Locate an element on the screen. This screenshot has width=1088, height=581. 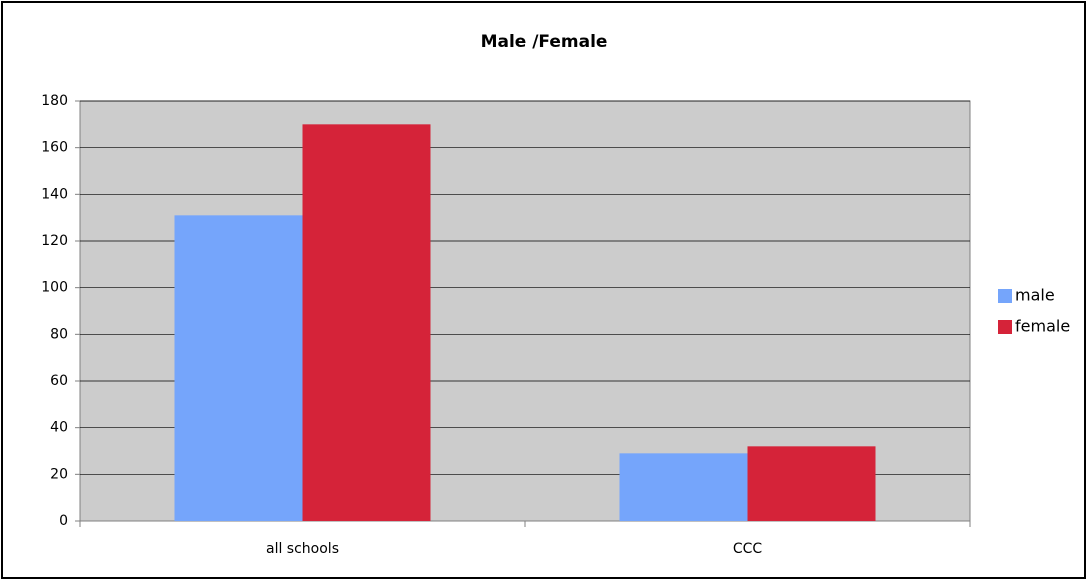
y-tick-label: 140 is located at coordinates (54, 194).